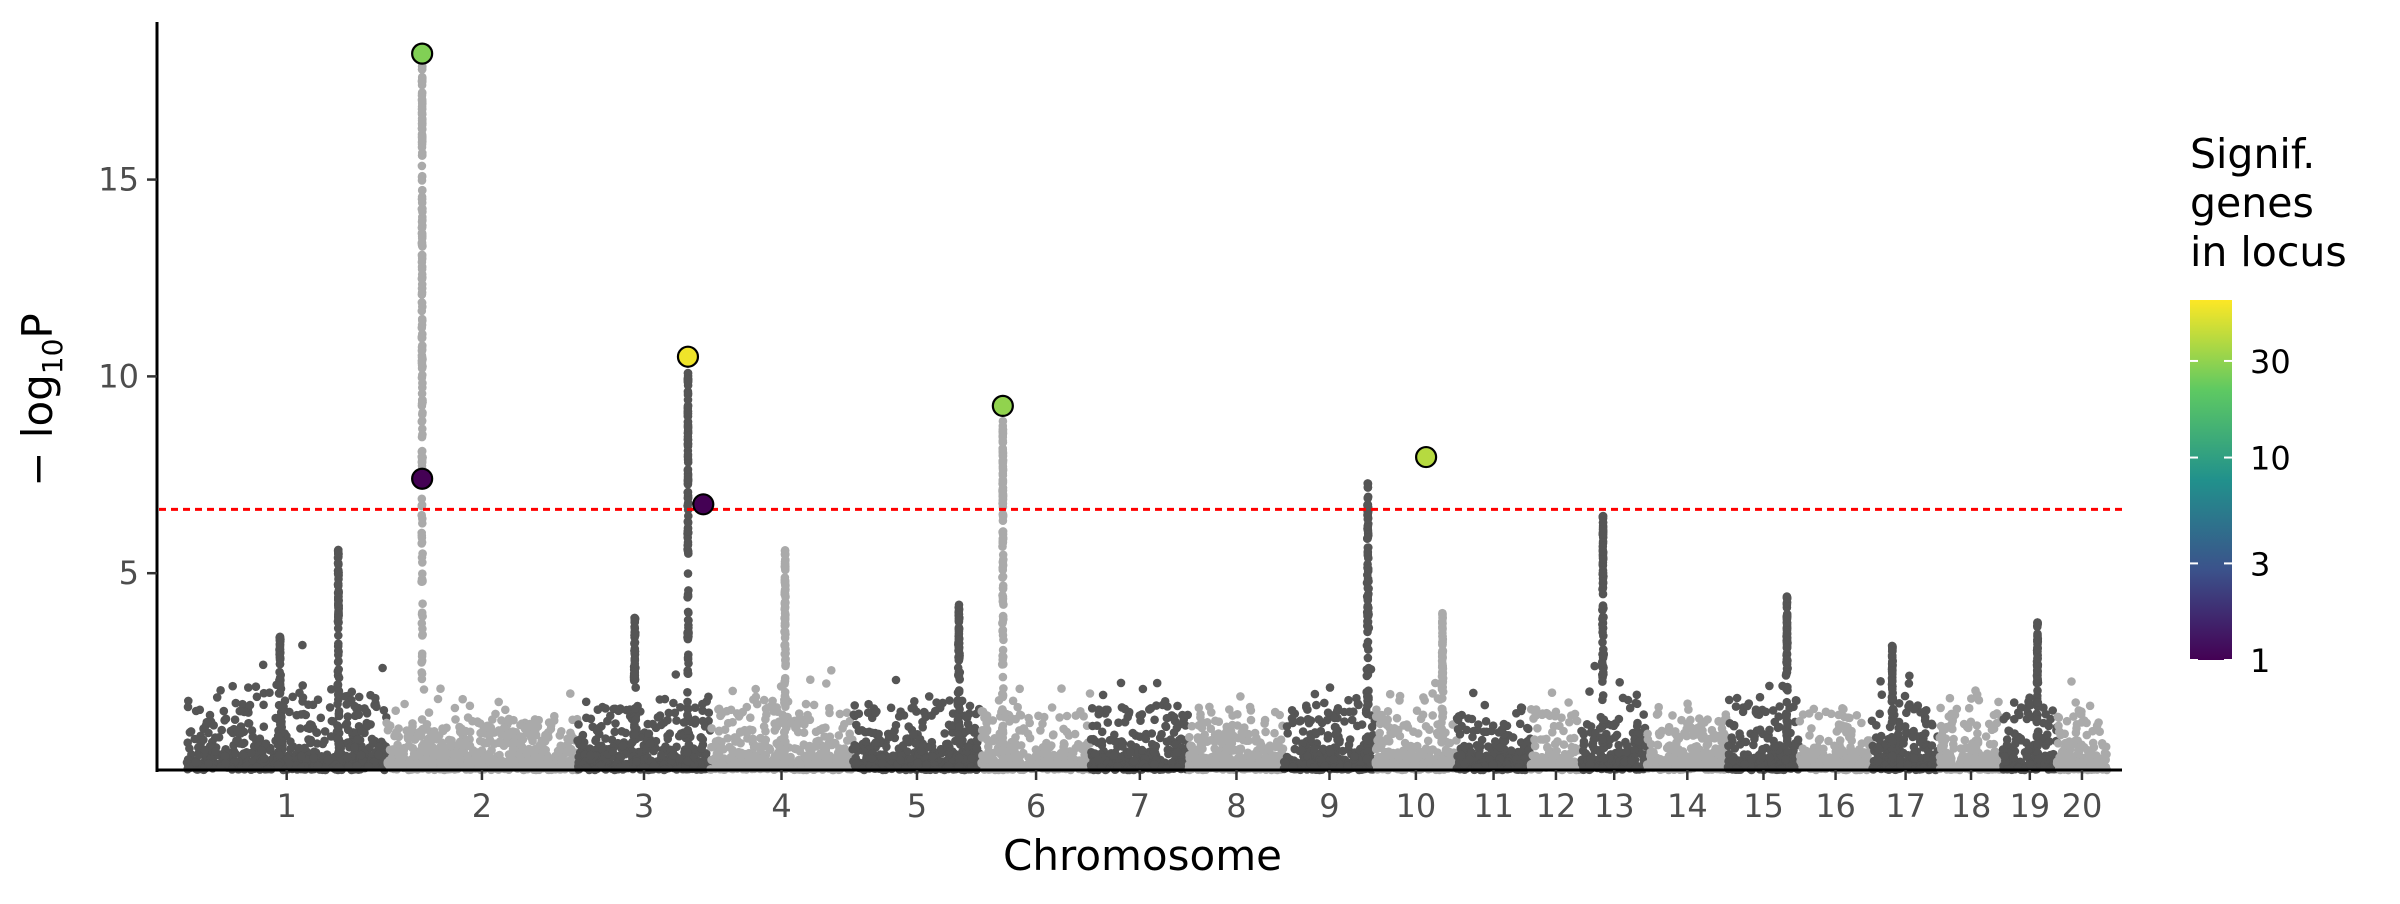 This screenshot has width=2400, height=904. Describe the element at coordinates (1329, 626) in the screenshot. I see `chromosome-9-points` at that location.